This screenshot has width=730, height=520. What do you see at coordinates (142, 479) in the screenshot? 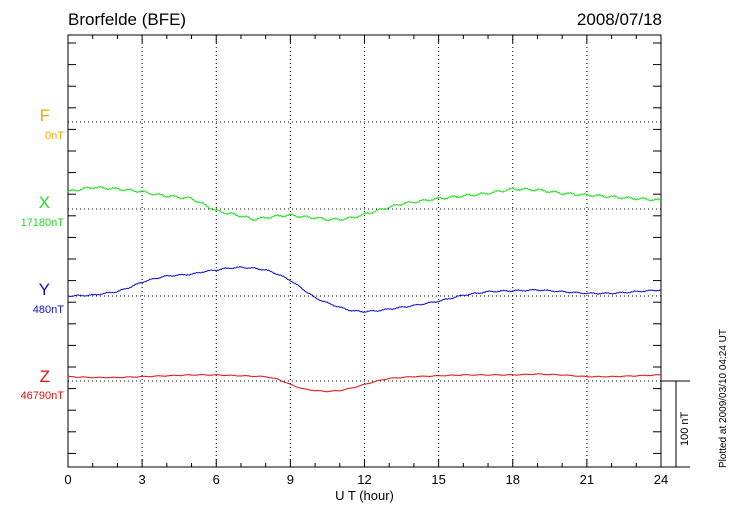
I see `x-tick-label: 3` at bounding box center [142, 479].